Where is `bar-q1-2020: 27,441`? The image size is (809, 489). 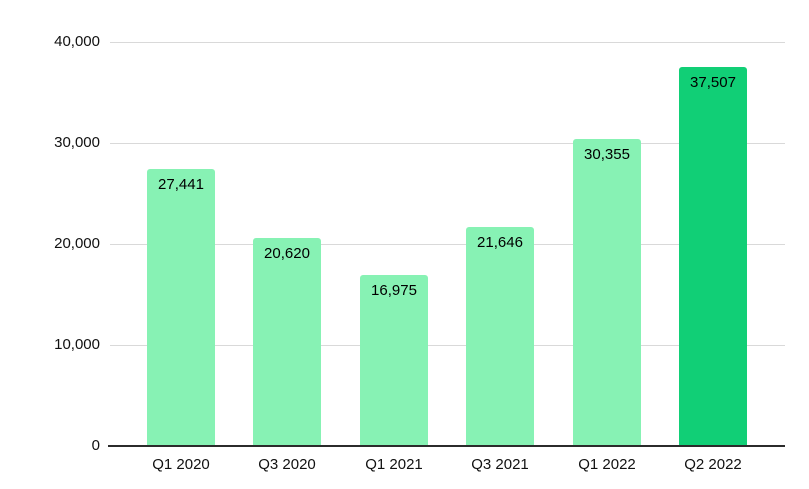 bar-q1-2020: 27,441 is located at coordinates (181, 307).